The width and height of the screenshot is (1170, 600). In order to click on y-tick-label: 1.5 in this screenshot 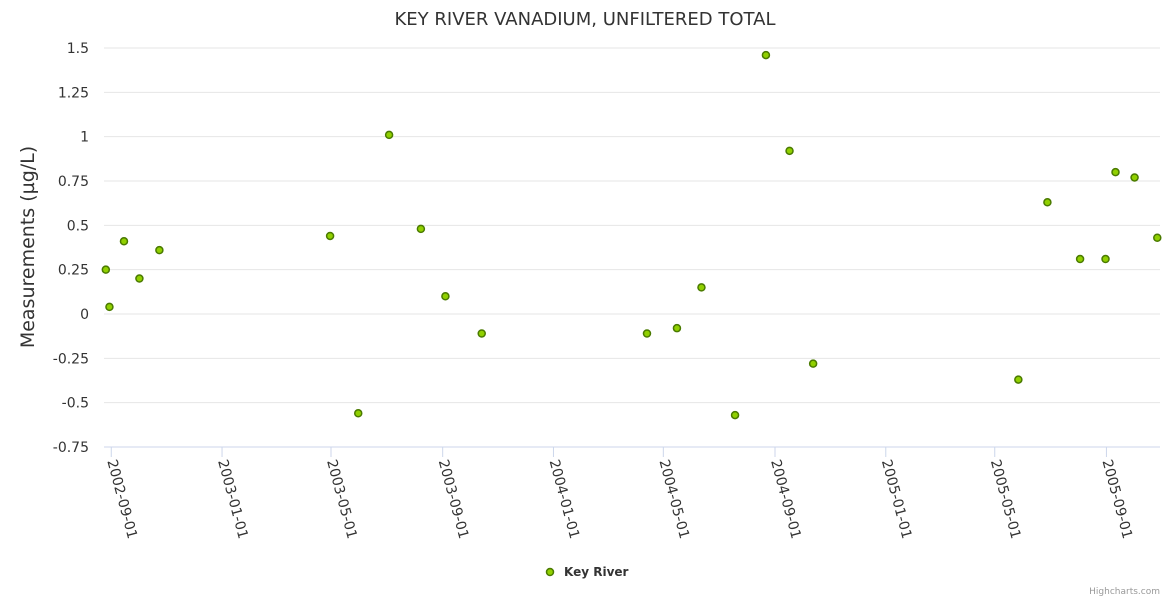, I will do `click(78, 49)`.